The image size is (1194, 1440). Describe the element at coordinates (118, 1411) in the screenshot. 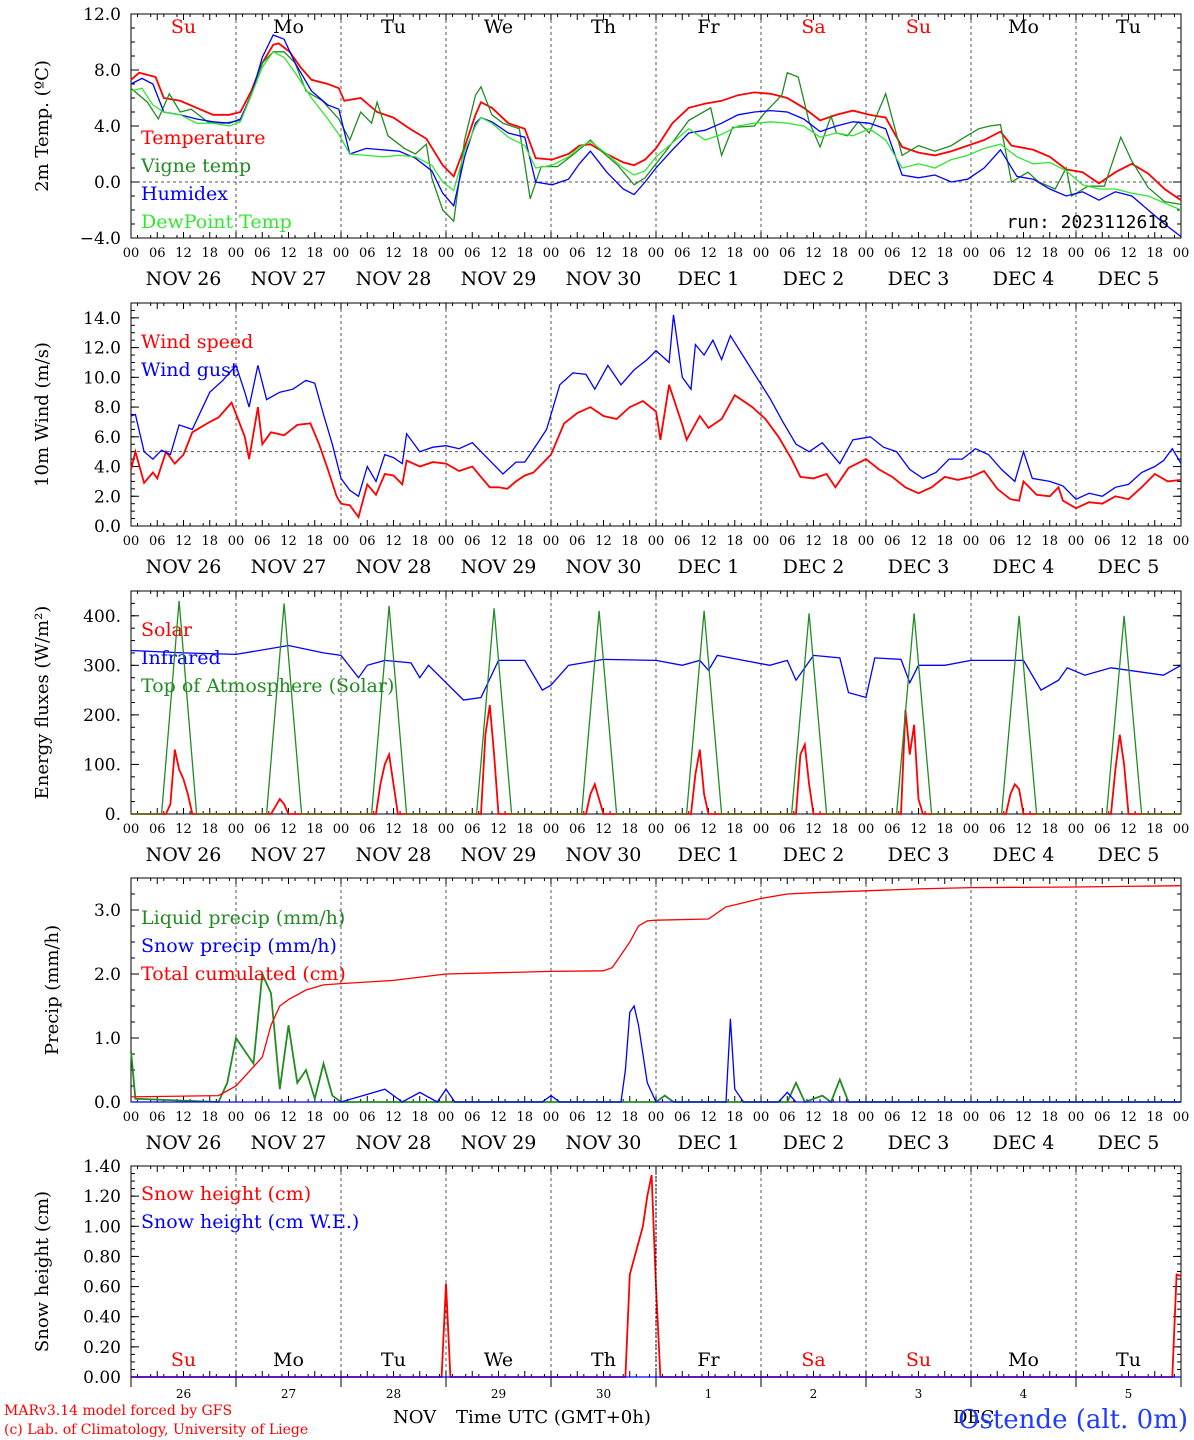

I see `model-credit: MARv3.14 model forced by GFS` at that location.